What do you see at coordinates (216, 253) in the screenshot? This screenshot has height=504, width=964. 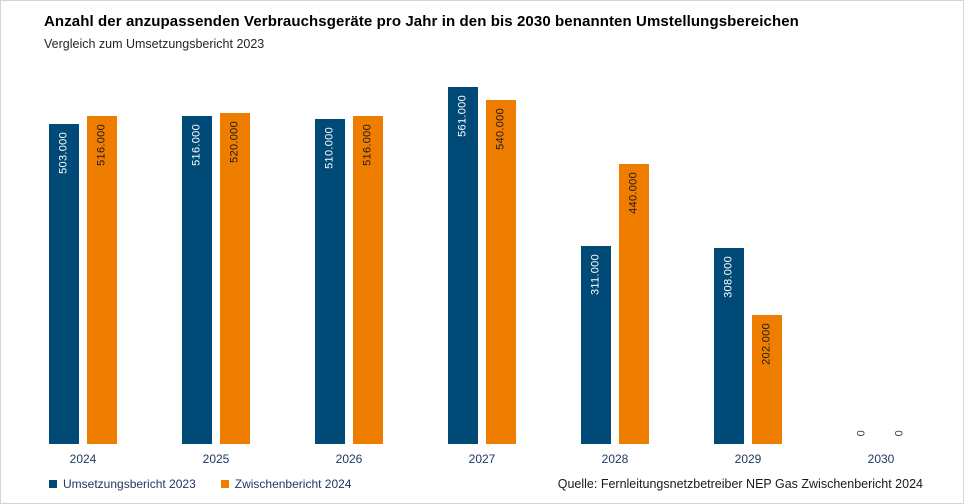 I see `bar-group-2025: 516.000 520.000` at bounding box center [216, 253].